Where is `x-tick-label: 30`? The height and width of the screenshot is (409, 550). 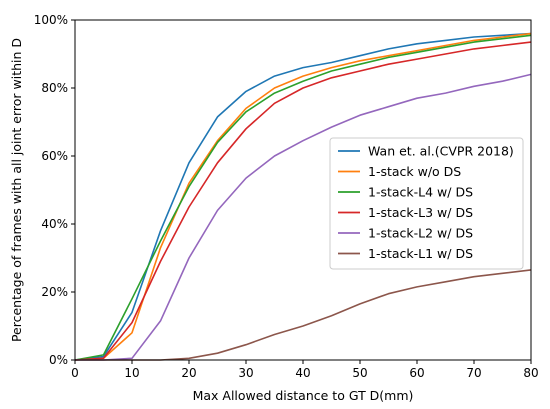
x-tick-label: 30 is located at coordinates (245, 373).